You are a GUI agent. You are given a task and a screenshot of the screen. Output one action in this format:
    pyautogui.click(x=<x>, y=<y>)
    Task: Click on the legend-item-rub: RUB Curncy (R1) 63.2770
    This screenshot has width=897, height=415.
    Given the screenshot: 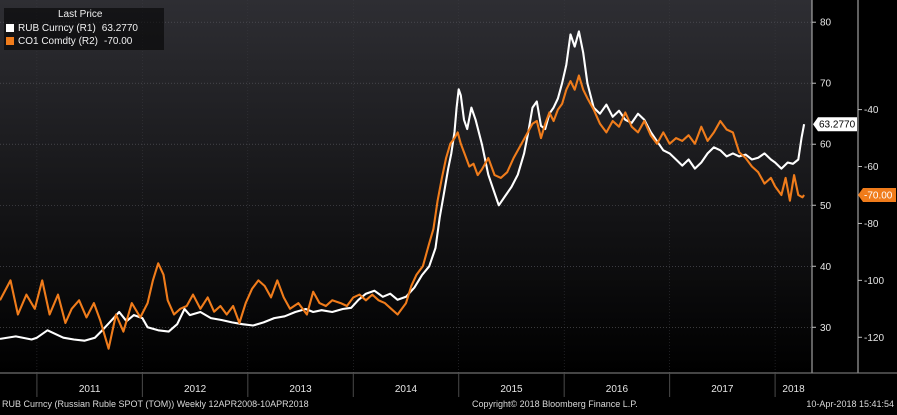 What is the action you would take?
    pyautogui.click(x=72, y=28)
    